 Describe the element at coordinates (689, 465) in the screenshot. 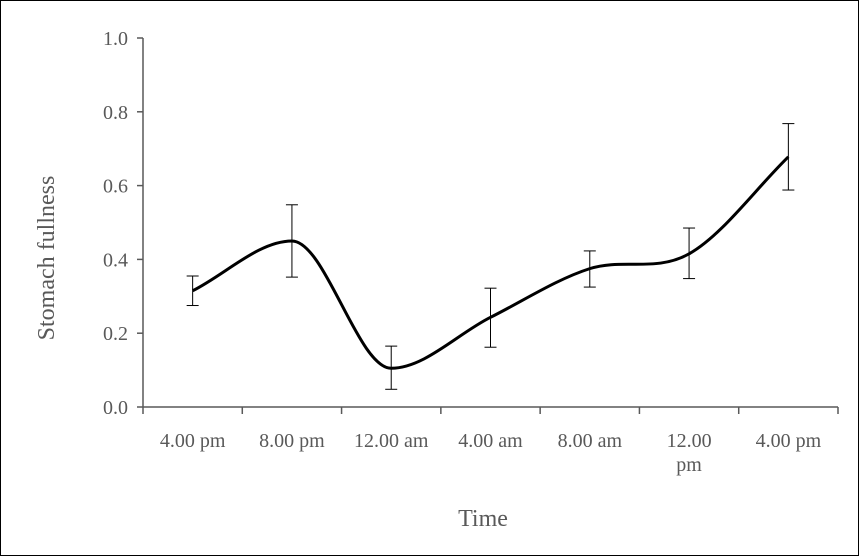

I see `x-tick-label-line: pm` at that location.